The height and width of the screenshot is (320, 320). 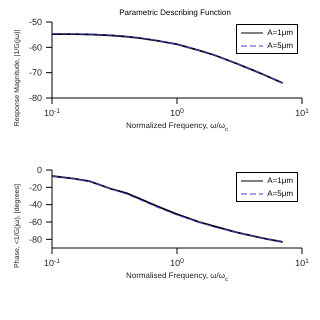 I want to click on y-tick-label: -50, so click(x=35, y=22).